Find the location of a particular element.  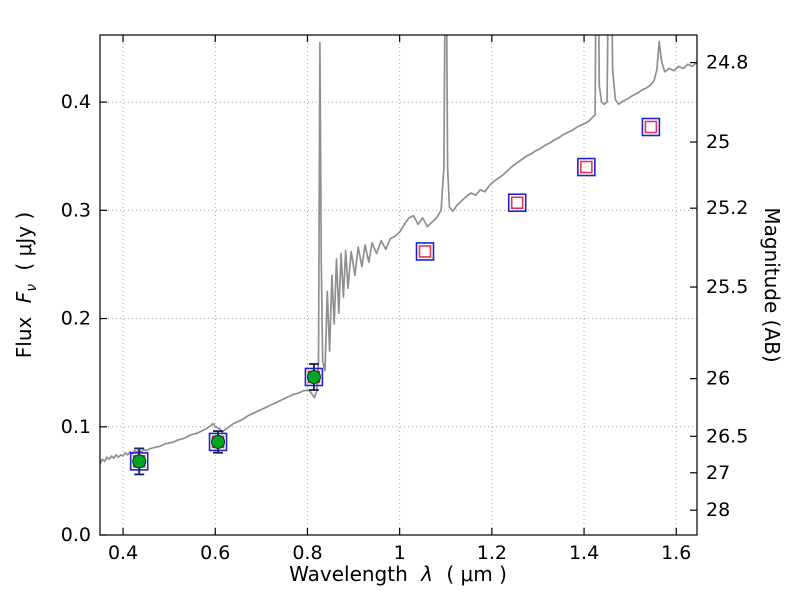

y-right-tick-labels: 24.8 25 25.2 25.5 26 26.5 27 28 is located at coordinates (727, 287).